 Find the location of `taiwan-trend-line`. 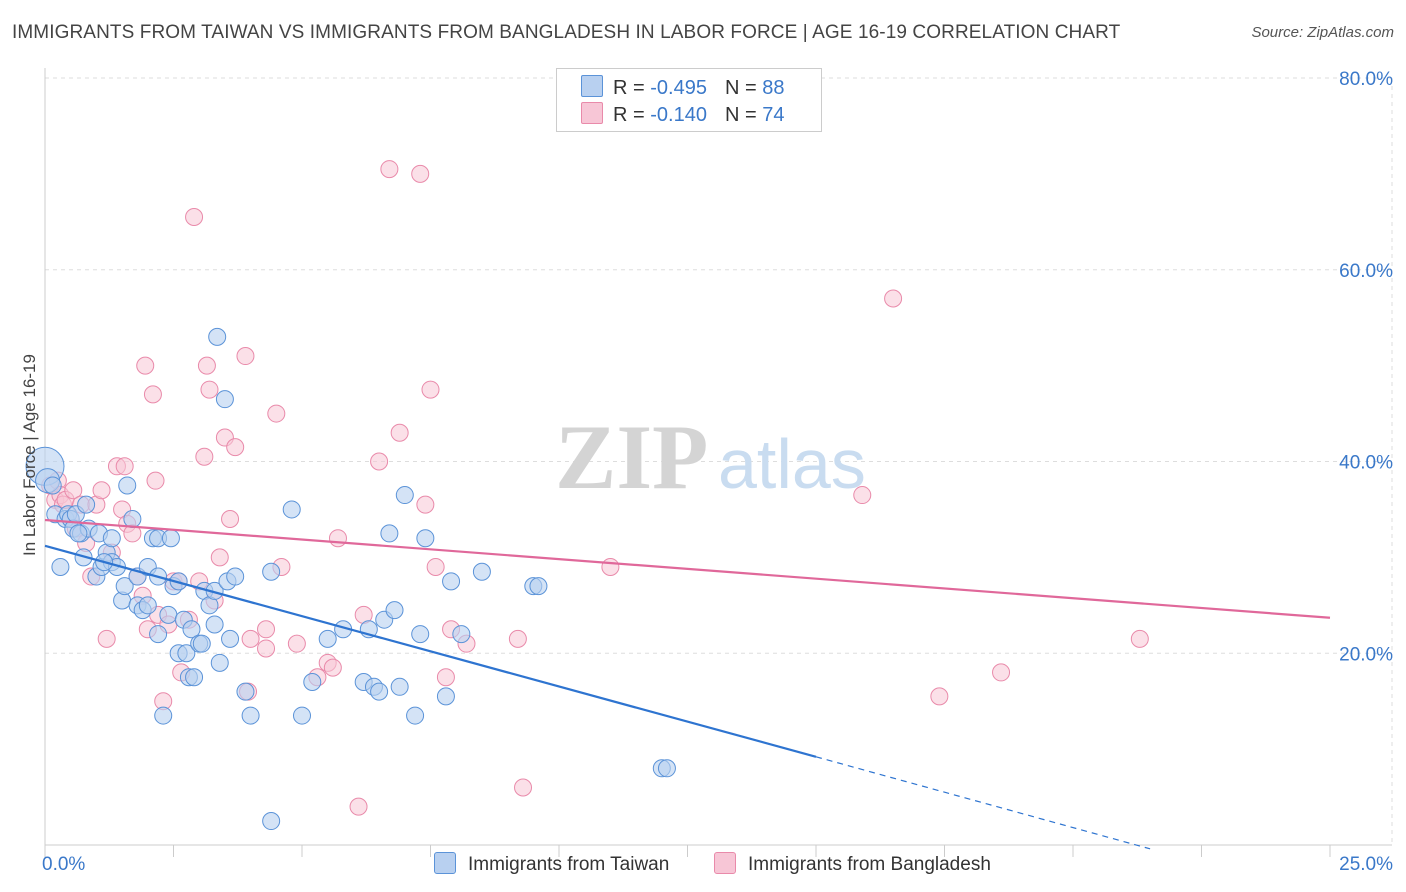

taiwan-trend-line is located at coordinates (430, 651).